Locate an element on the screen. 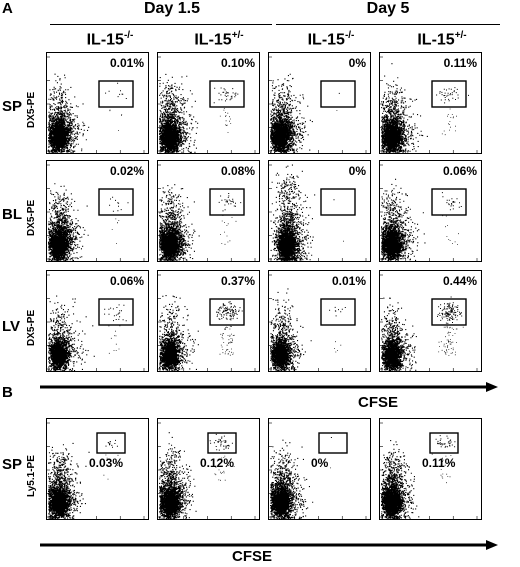 The image size is (520, 567). flow-plot-b-sp-3: 0% is located at coordinates (319, 469).